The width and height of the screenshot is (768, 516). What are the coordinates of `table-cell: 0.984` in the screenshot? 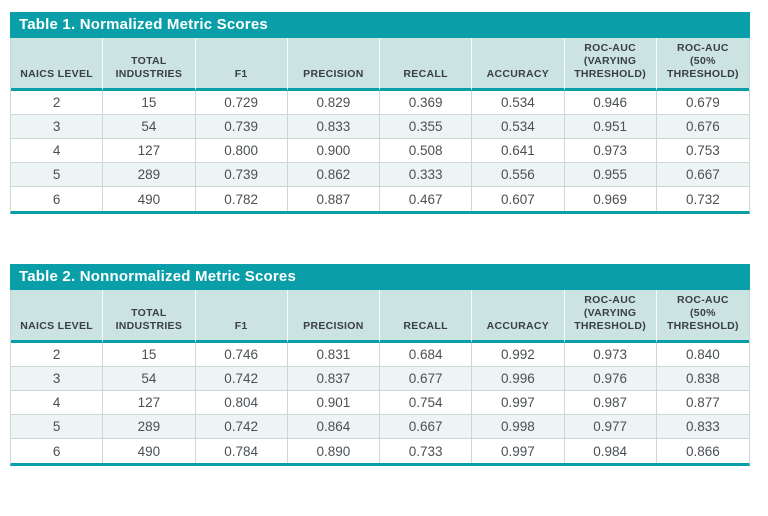 It's located at (610, 451).